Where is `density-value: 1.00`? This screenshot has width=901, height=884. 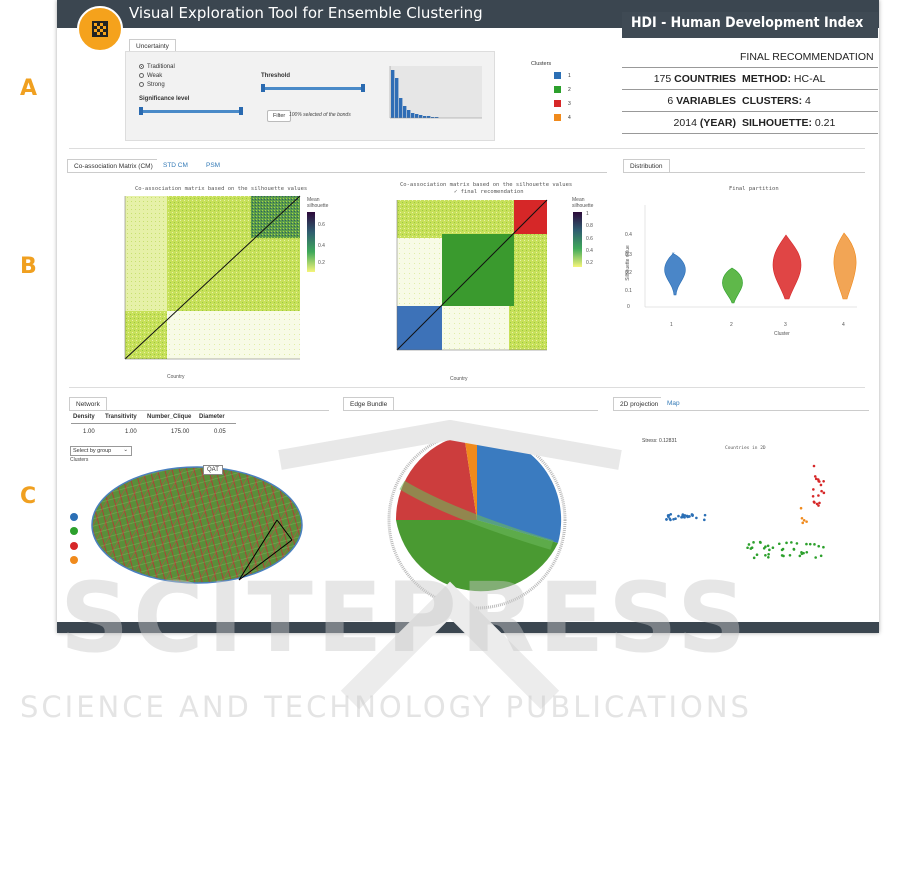
density-value: 1.00 is located at coordinates (89, 432).